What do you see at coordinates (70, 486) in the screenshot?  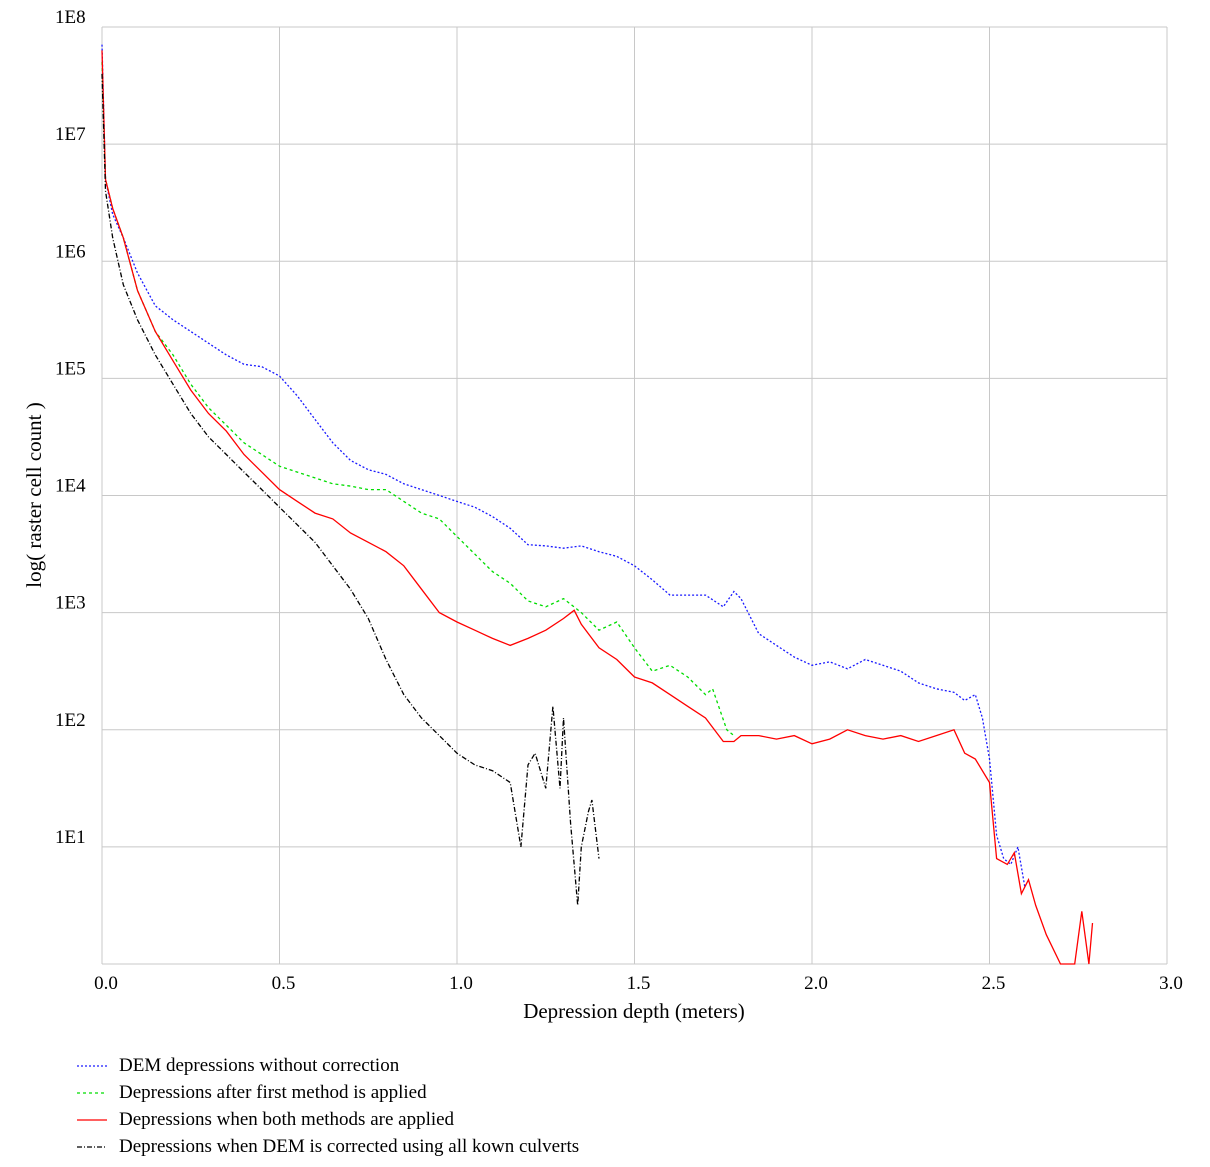 I see `y-tick-label: 1E4` at bounding box center [70, 486].